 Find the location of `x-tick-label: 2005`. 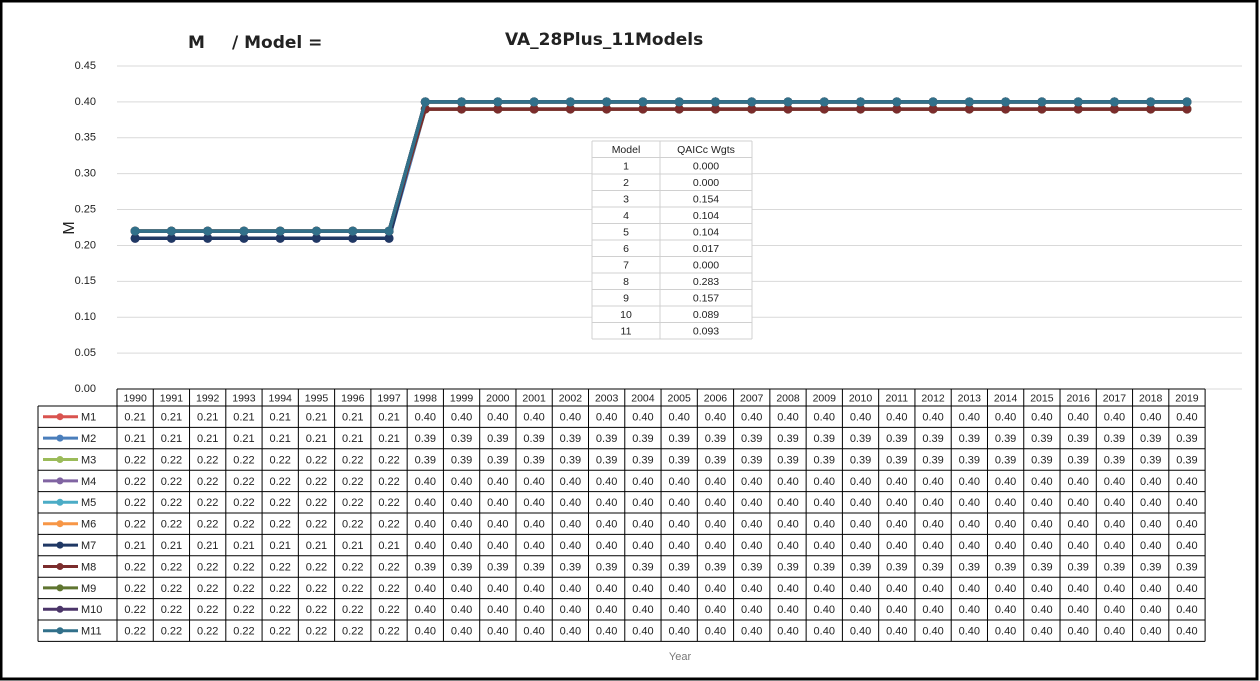

x-tick-label: 2005 is located at coordinates (680, 398).